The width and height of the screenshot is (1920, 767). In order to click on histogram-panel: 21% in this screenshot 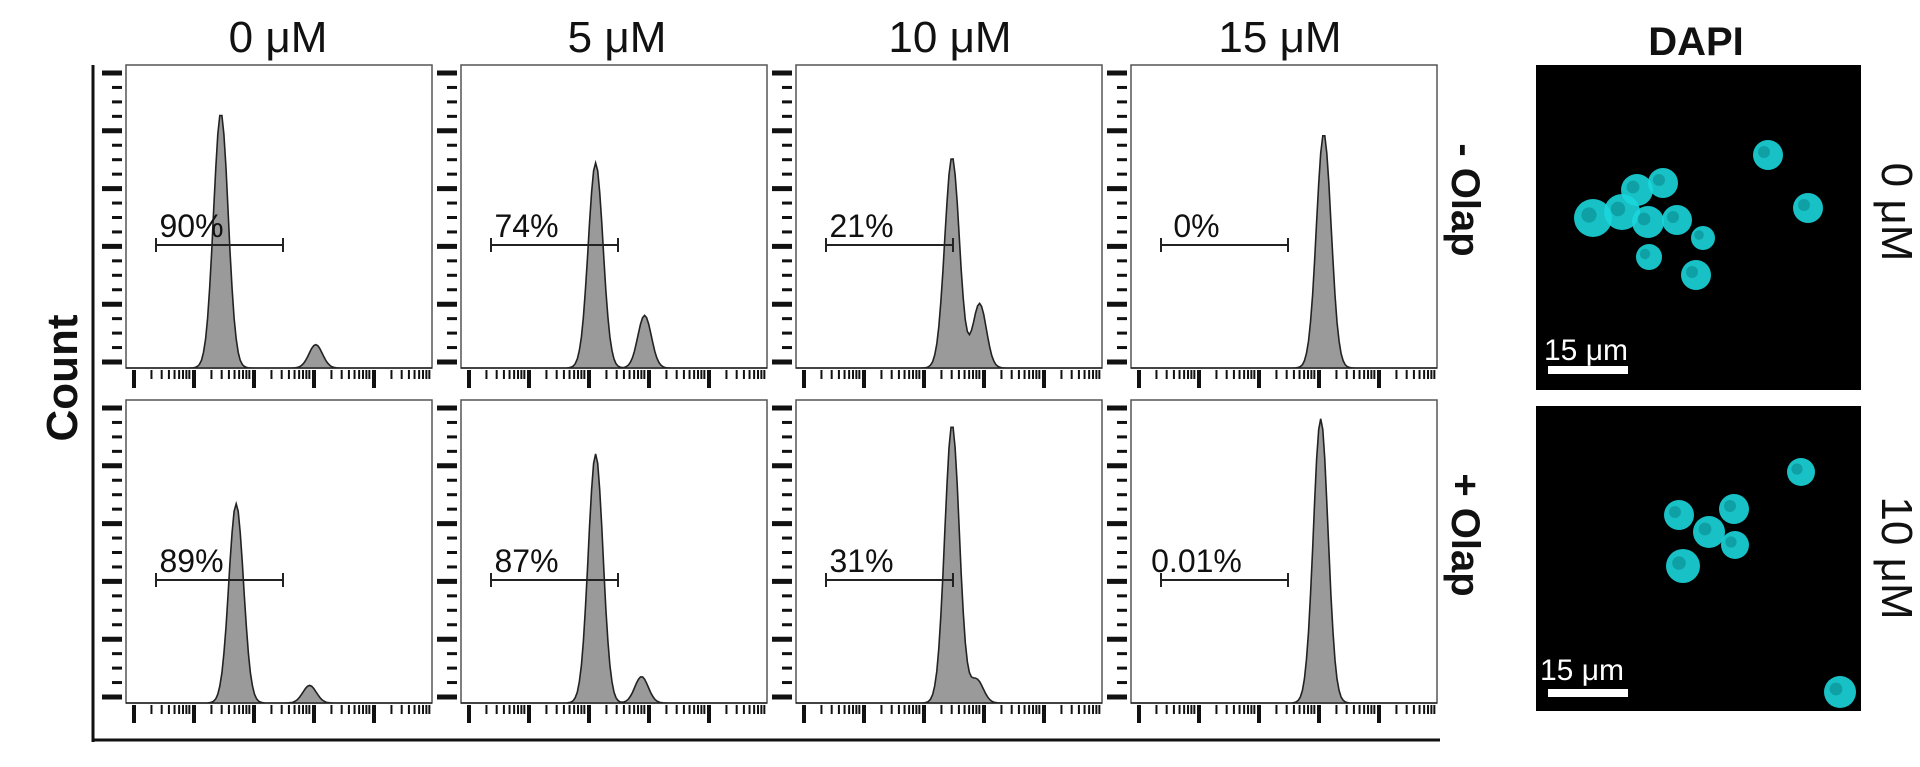, I will do `click(937, 226)`.